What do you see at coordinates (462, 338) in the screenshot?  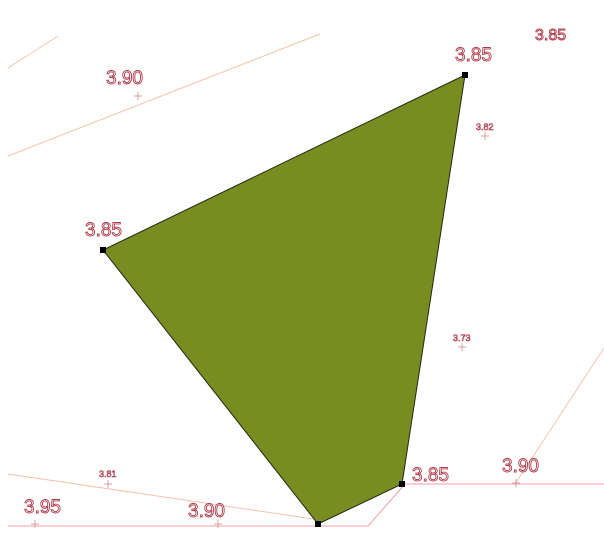 I see `spot-height-label: 3.73` at bounding box center [462, 338].